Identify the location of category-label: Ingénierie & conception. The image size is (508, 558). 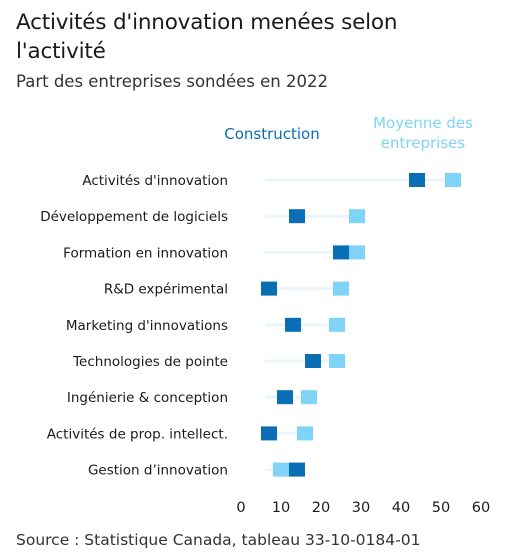
(147, 398).